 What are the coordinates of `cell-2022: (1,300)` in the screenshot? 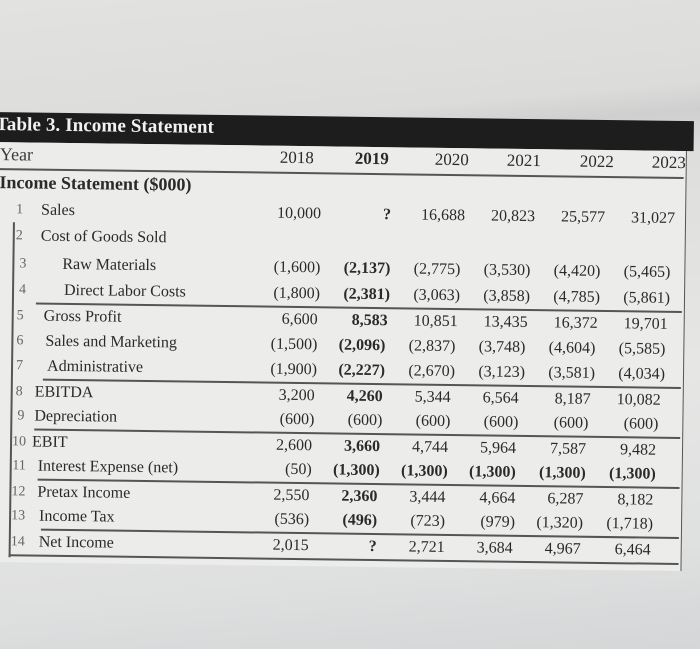 It's located at (562, 473).